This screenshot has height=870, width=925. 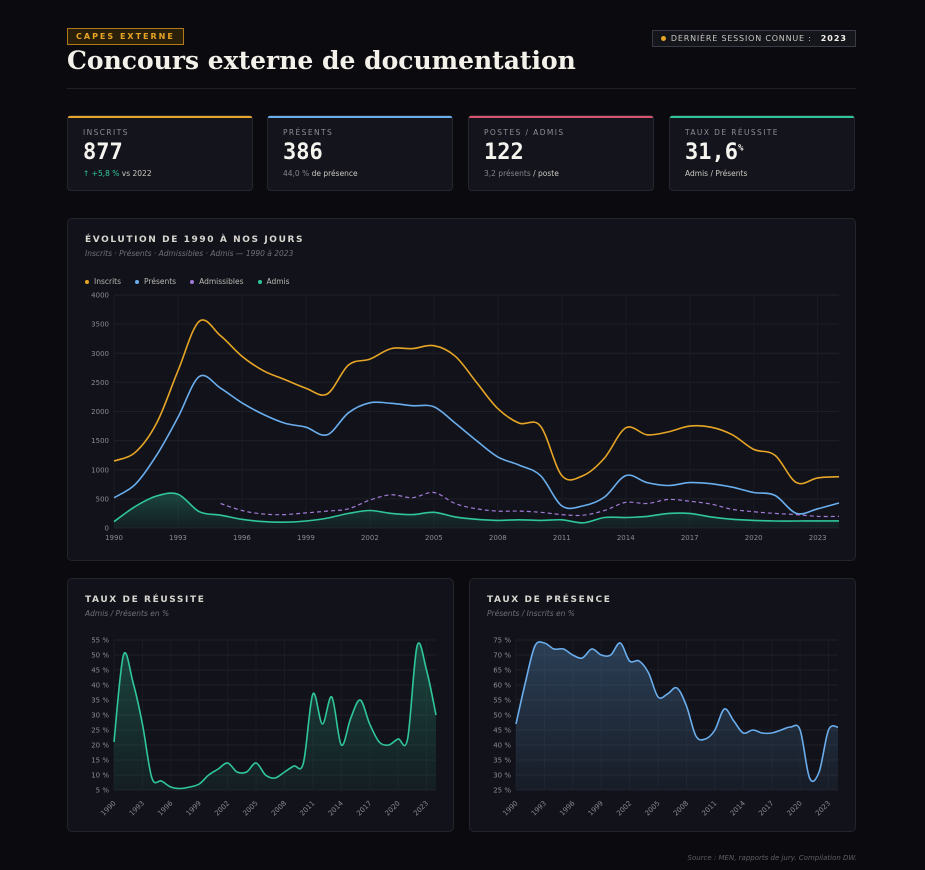 What do you see at coordinates (741, 38) in the screenshot?
I see `session-label: DERNIÈRE SESSION CONNUE :` at bounding box center [741, 38].